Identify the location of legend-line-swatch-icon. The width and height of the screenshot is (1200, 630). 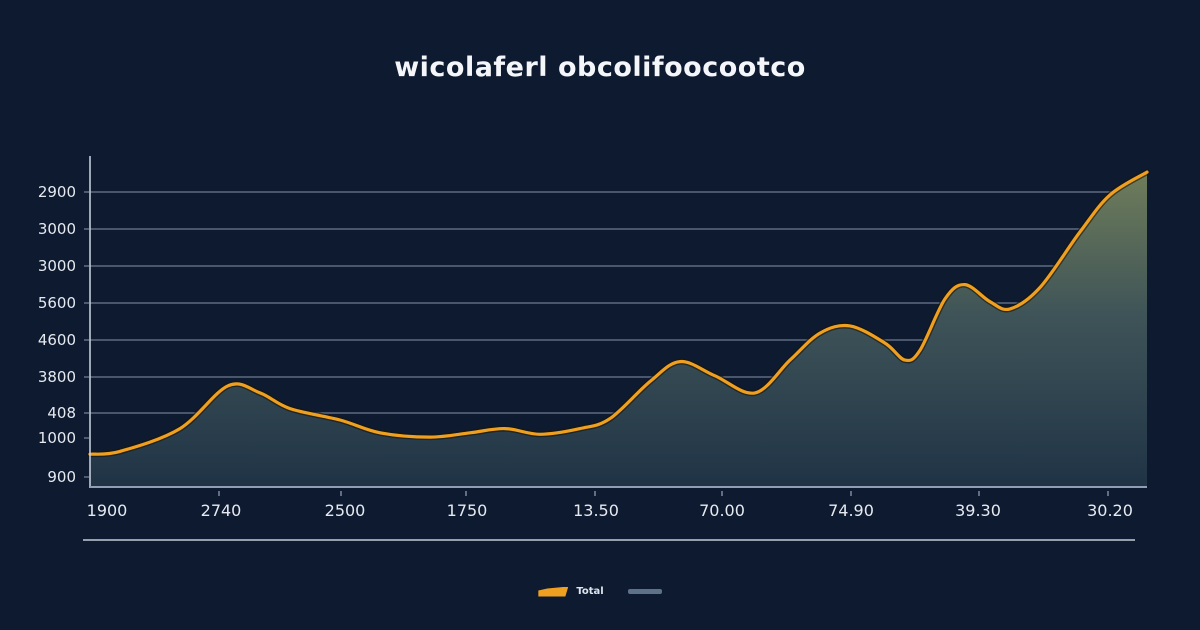
(553, 591).